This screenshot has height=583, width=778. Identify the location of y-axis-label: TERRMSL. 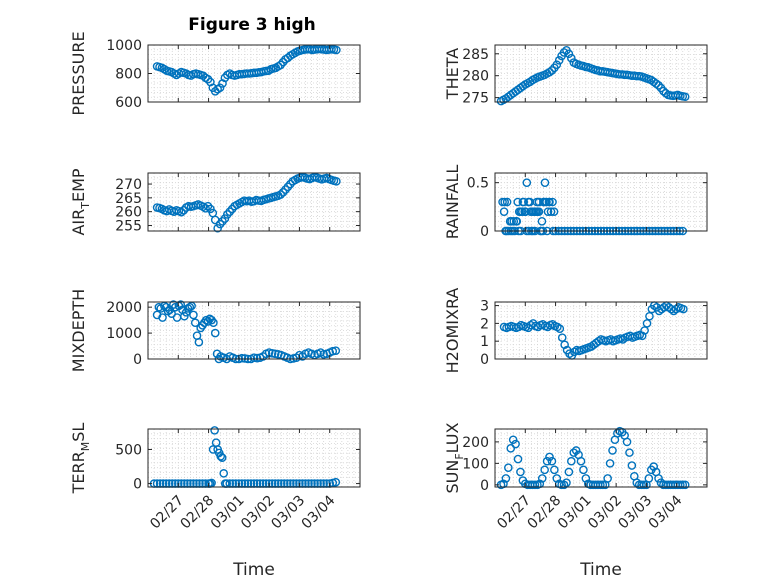
(80, 459).